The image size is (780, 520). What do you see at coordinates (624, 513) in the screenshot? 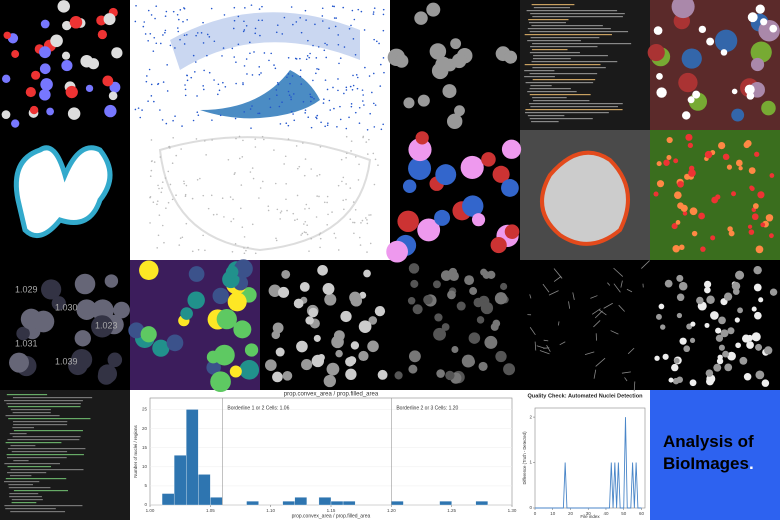
I see `x-tick-label: 50` at bounding box center [624, 513].